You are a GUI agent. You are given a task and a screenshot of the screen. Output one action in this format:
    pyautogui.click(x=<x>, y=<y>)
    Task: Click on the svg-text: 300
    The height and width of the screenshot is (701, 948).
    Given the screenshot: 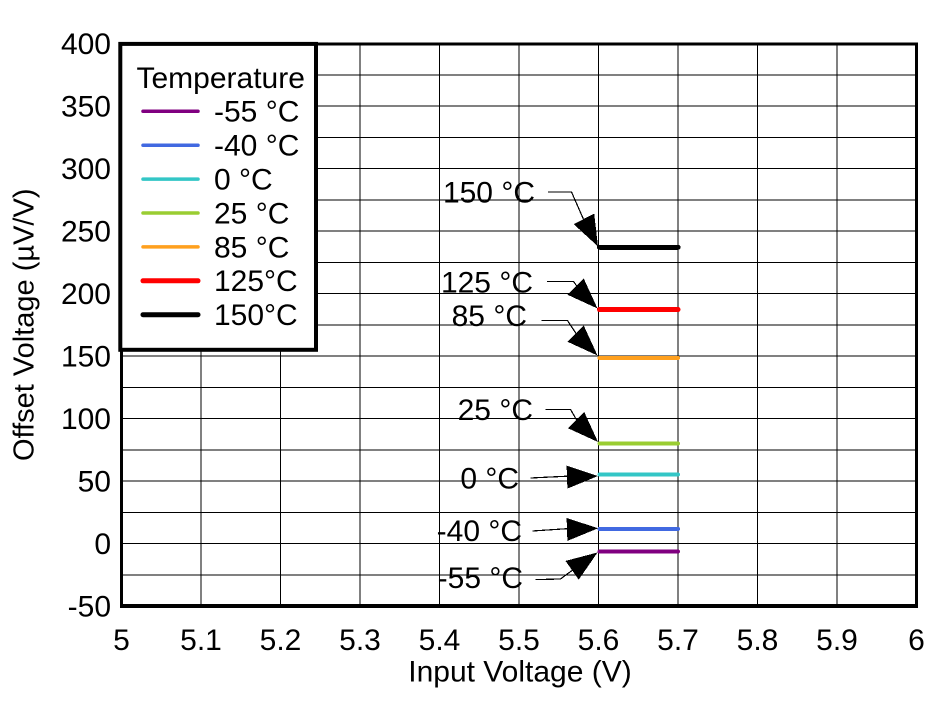 What is the action you would take?
    pyautogui.click(x=86, y=169)
    